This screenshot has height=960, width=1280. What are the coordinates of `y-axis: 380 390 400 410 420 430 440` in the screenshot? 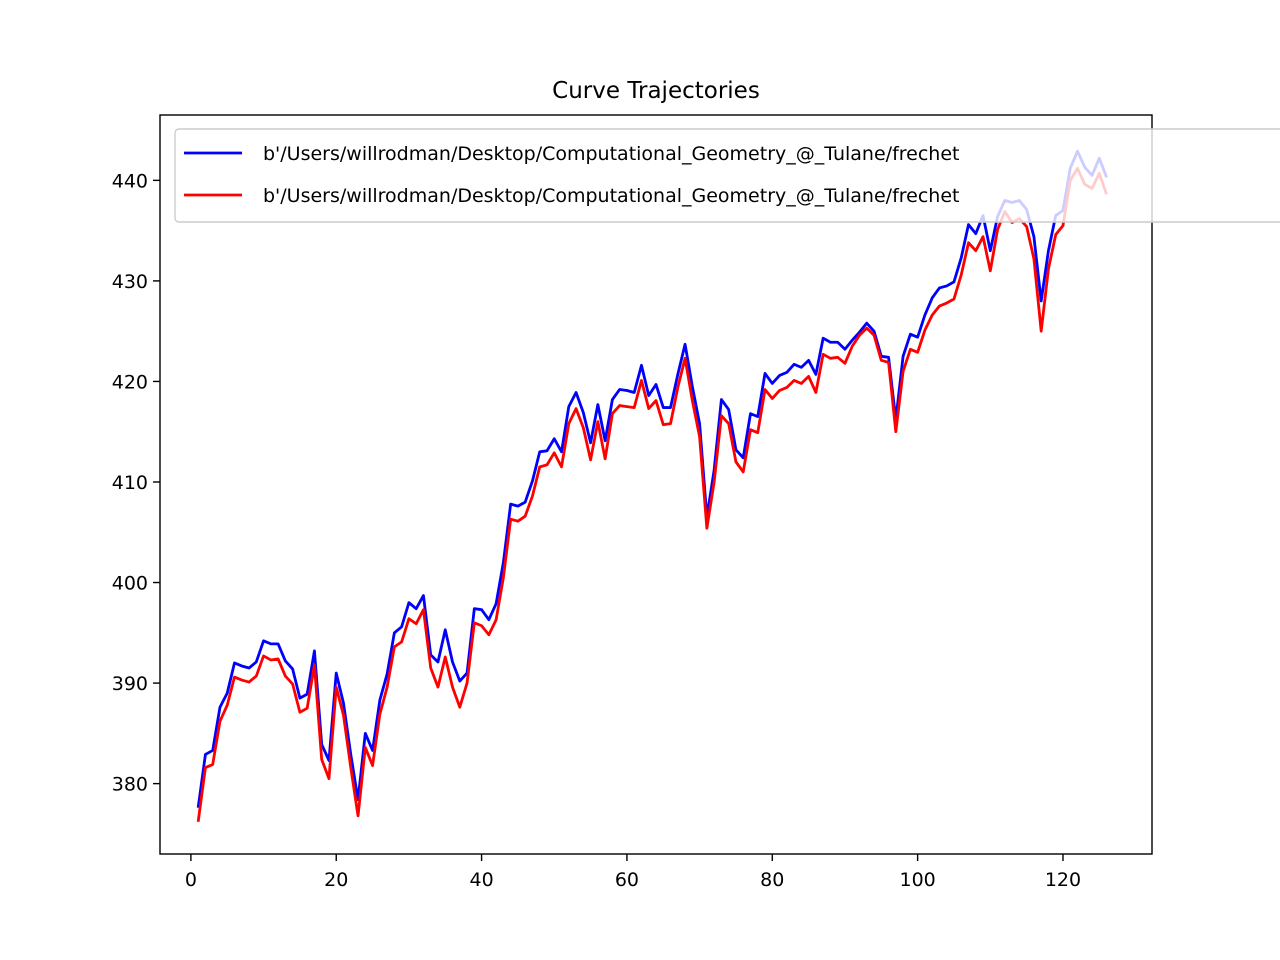 It's located at (136, 483).